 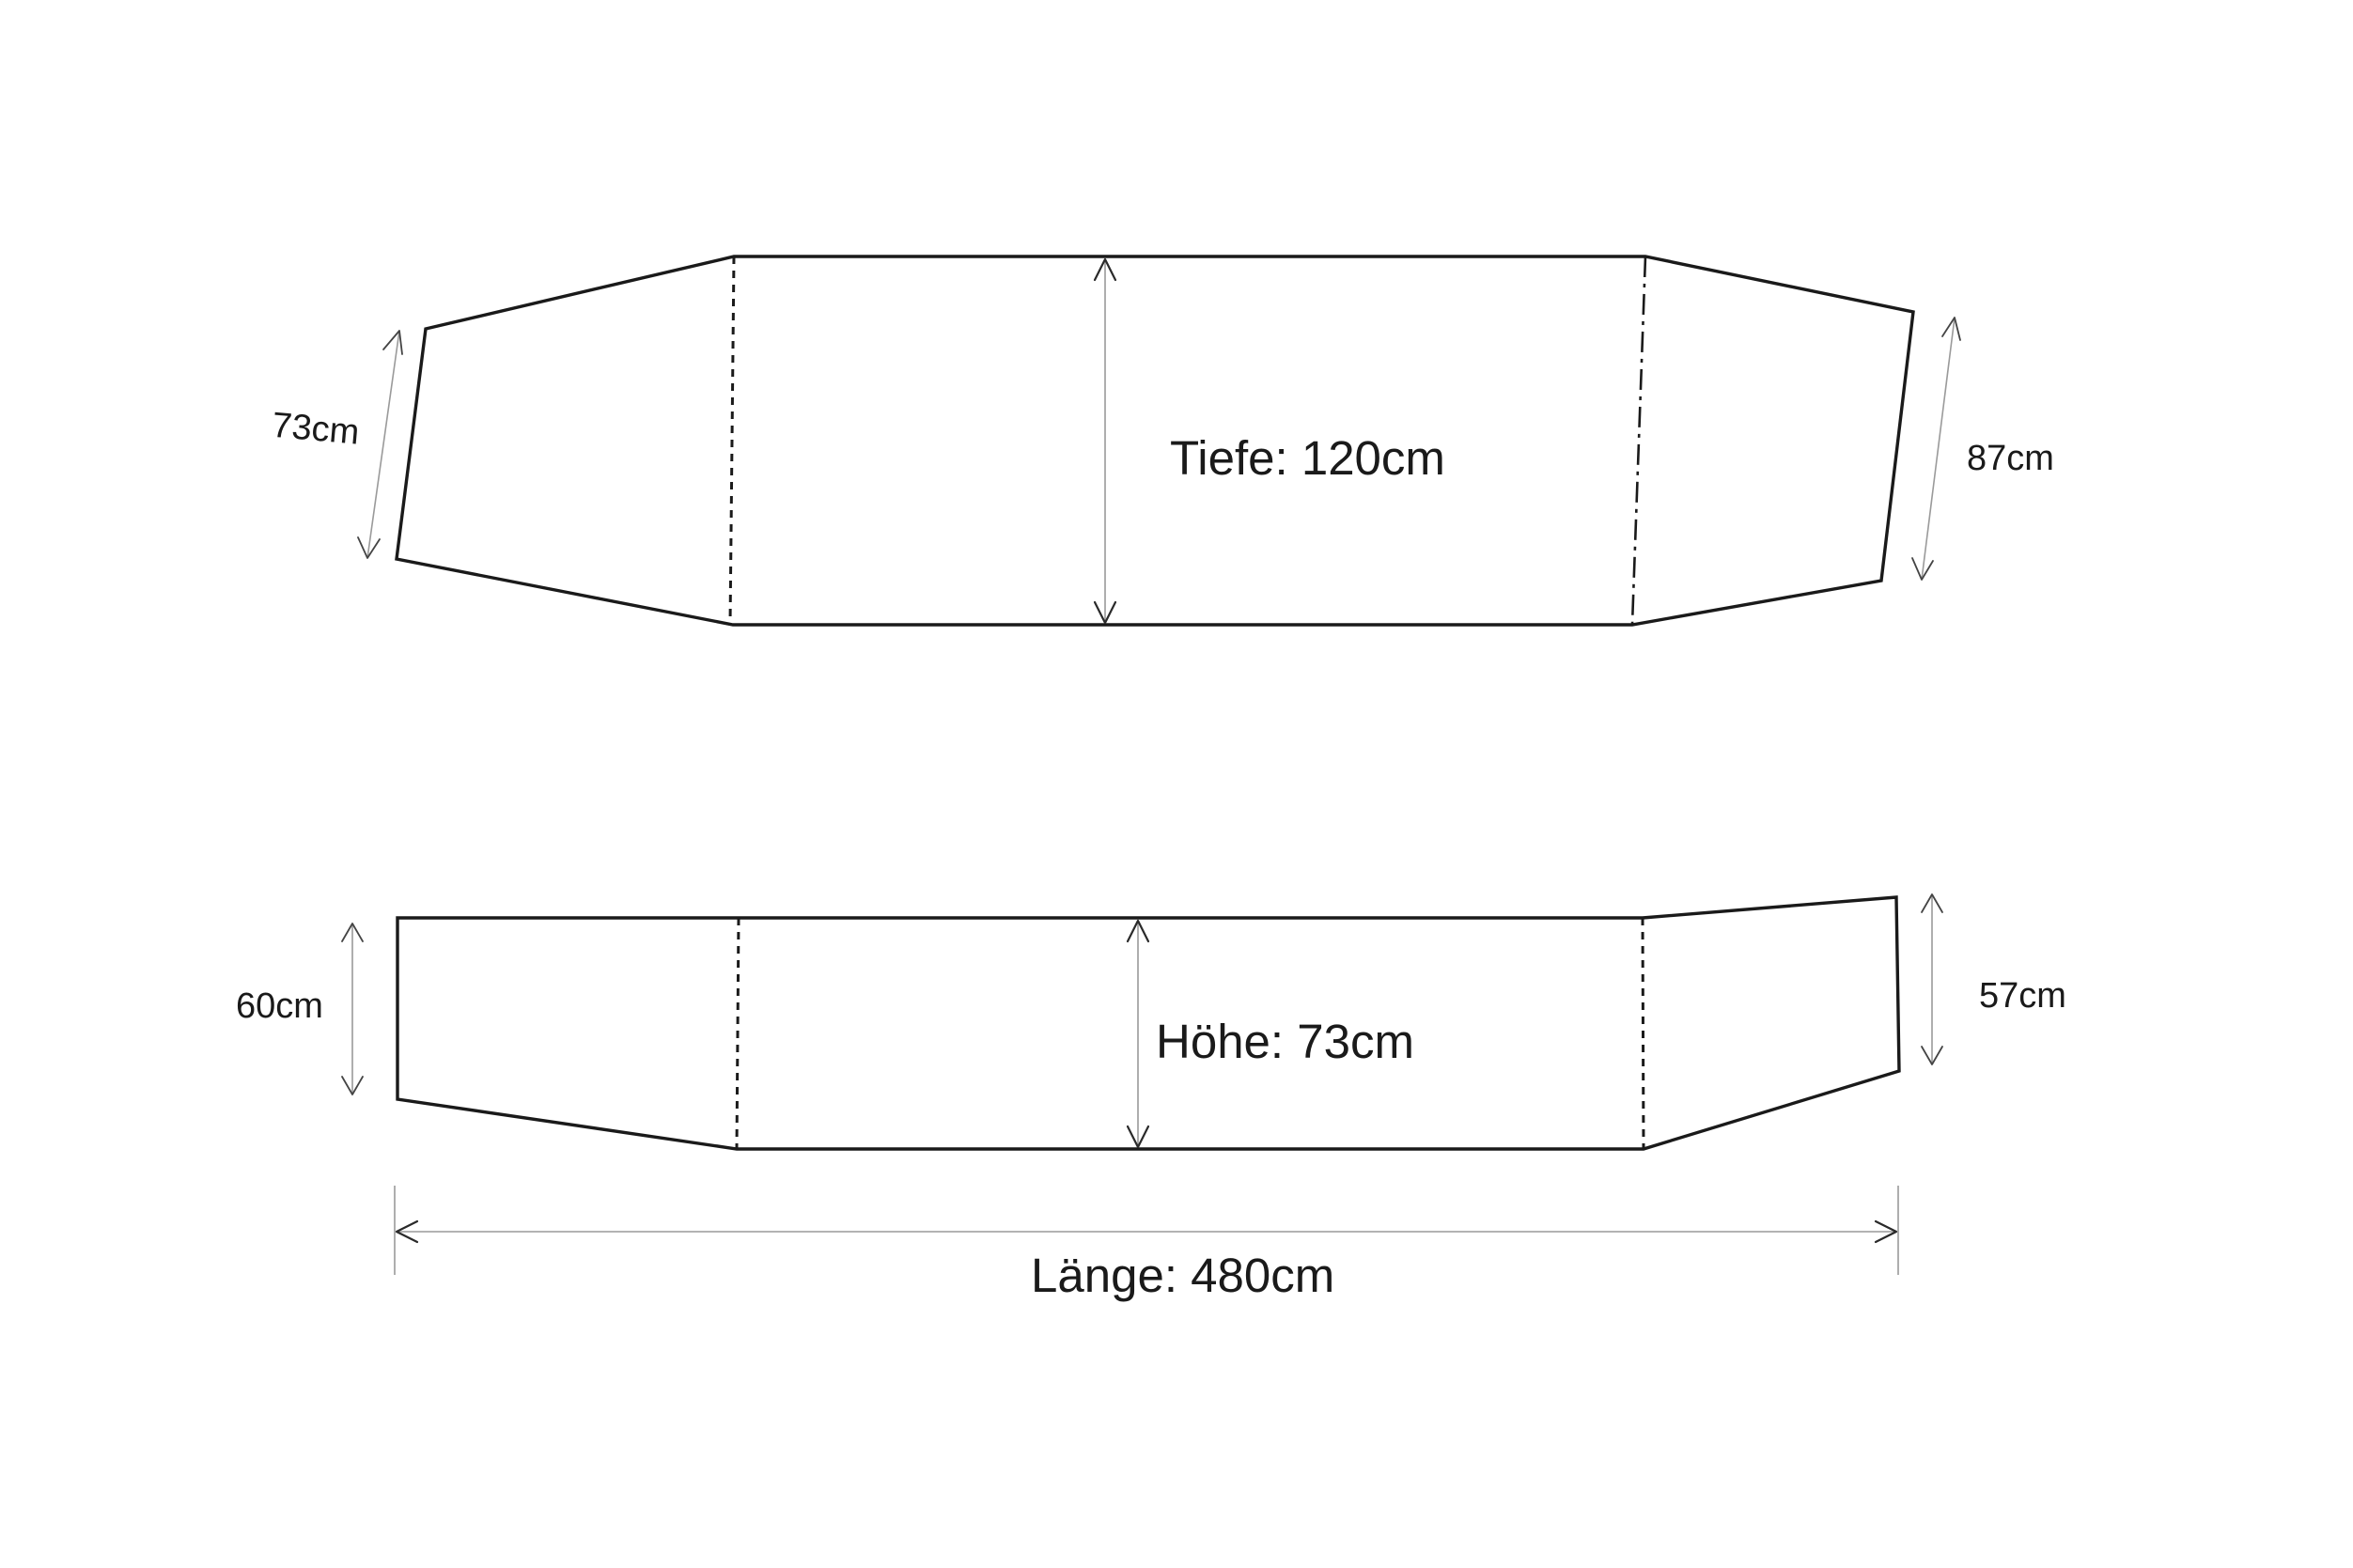 What do you see at coordinates (279, 1006) in the screenshot?
I see `side-left-end-label: 60cm` at bounding box center [279, 1006].